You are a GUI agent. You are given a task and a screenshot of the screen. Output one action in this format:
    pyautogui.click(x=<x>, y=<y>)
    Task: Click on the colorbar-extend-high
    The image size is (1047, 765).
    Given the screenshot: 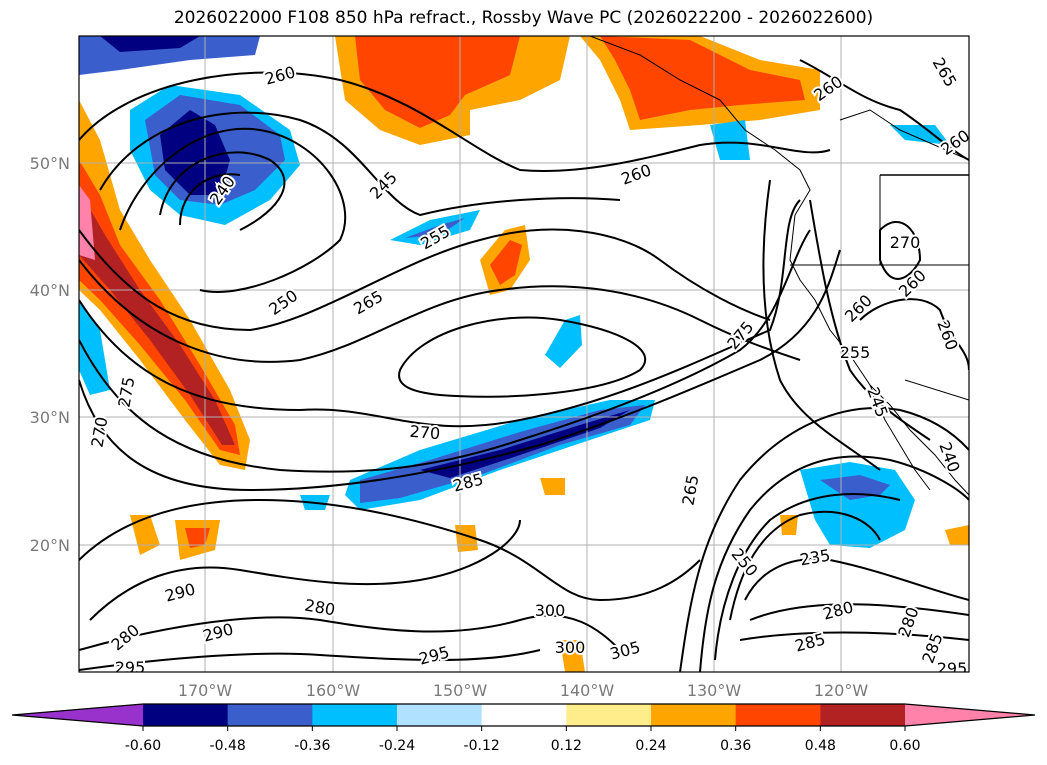 What is the action you would take?
    pyautogui.click(x=970, y=715)
    